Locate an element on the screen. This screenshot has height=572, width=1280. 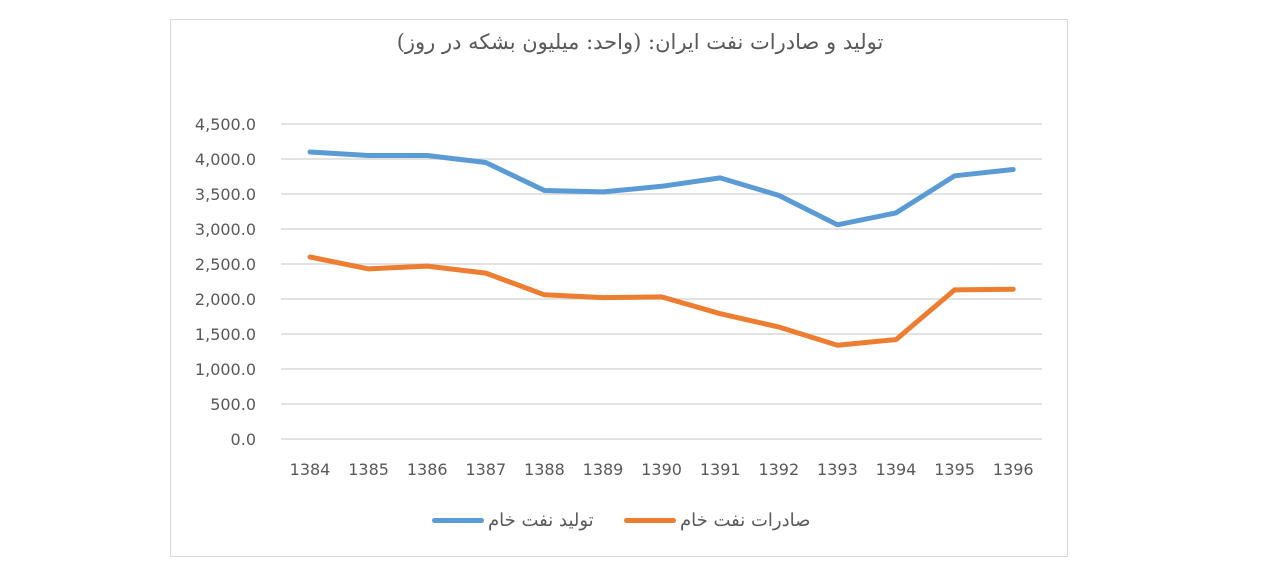
x-tick-label: 1389 is located at coordinates (603, 469).